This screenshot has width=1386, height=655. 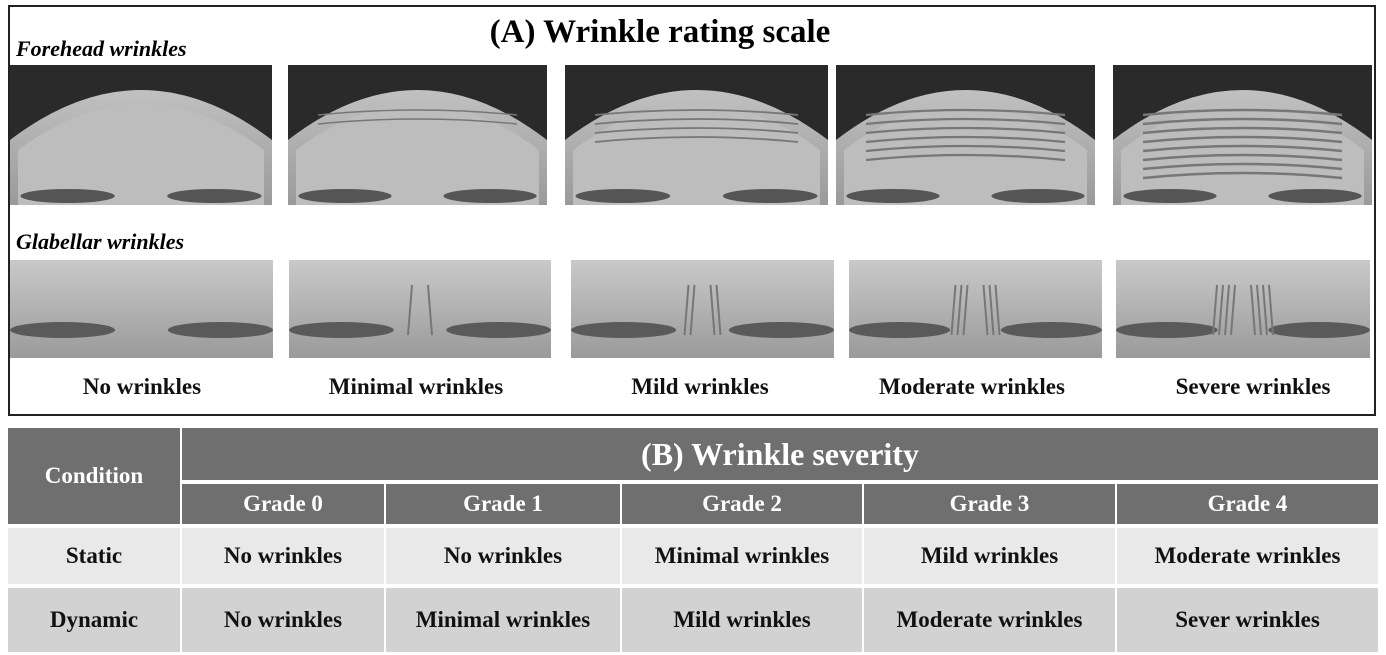 I want to click on grade-header: Grade 3, so click(x=989, y=504).